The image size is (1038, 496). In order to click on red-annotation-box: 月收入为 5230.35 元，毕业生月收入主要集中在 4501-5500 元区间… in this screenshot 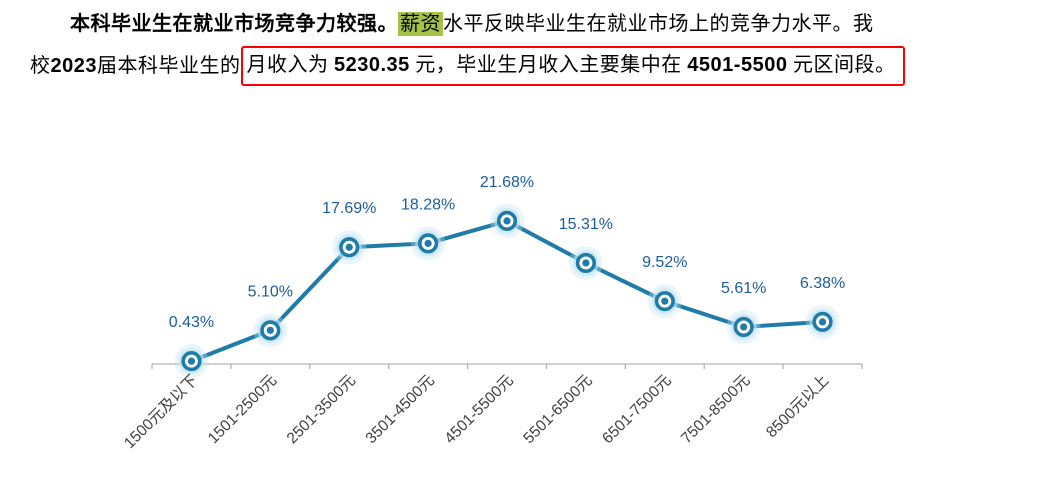, I will do `click(573, 66)`.